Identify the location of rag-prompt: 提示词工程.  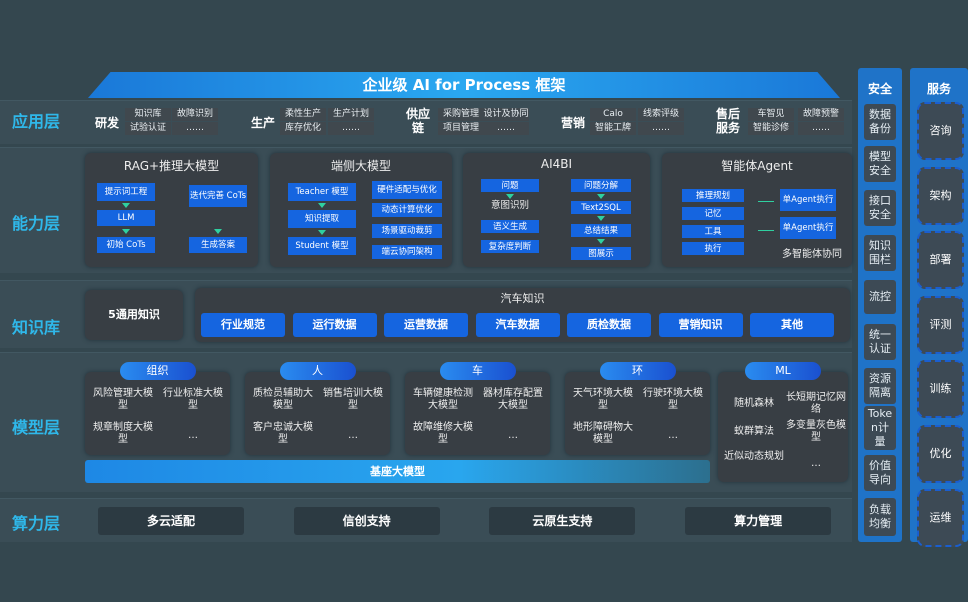
(126, 192).